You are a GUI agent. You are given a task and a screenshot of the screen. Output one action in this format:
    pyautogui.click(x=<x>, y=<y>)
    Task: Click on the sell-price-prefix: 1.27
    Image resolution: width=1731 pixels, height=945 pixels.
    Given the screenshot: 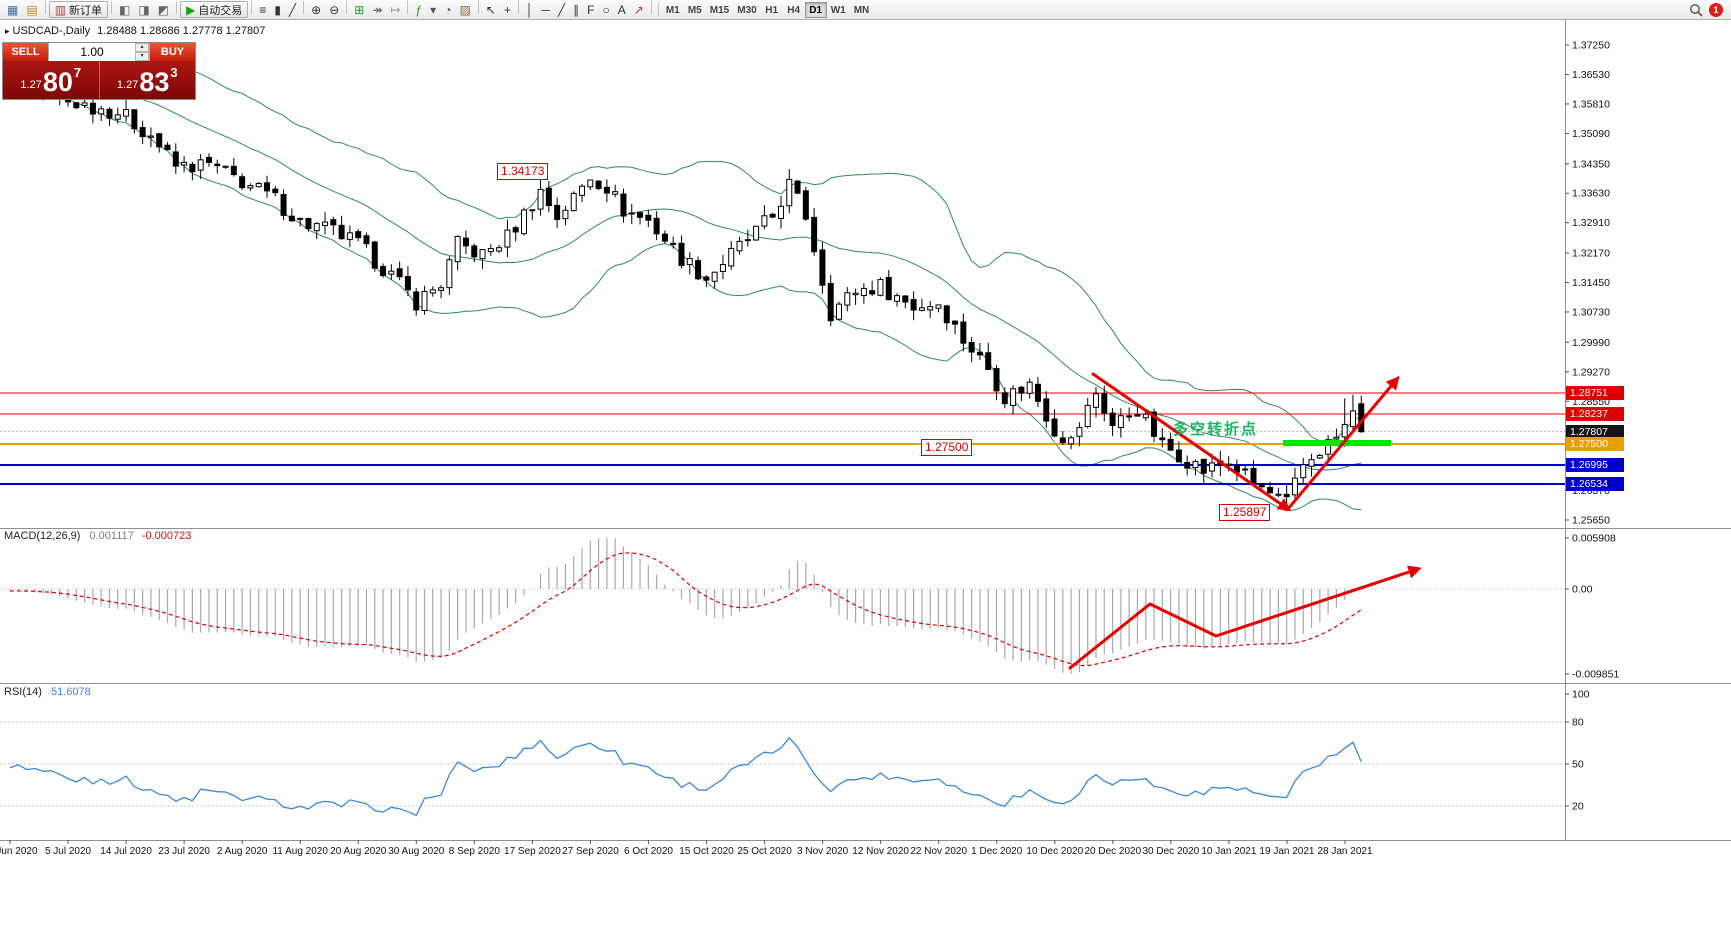 What is the action you would take?
    pyautogui.click(x=31, y=85)
    